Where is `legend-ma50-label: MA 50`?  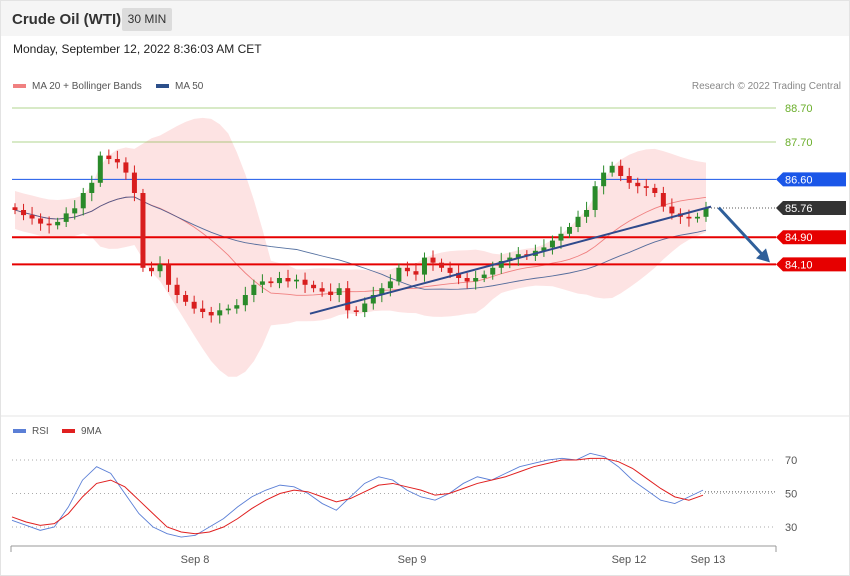
legend-ma50-label: MA 50 is located at coordinates (189, 86).